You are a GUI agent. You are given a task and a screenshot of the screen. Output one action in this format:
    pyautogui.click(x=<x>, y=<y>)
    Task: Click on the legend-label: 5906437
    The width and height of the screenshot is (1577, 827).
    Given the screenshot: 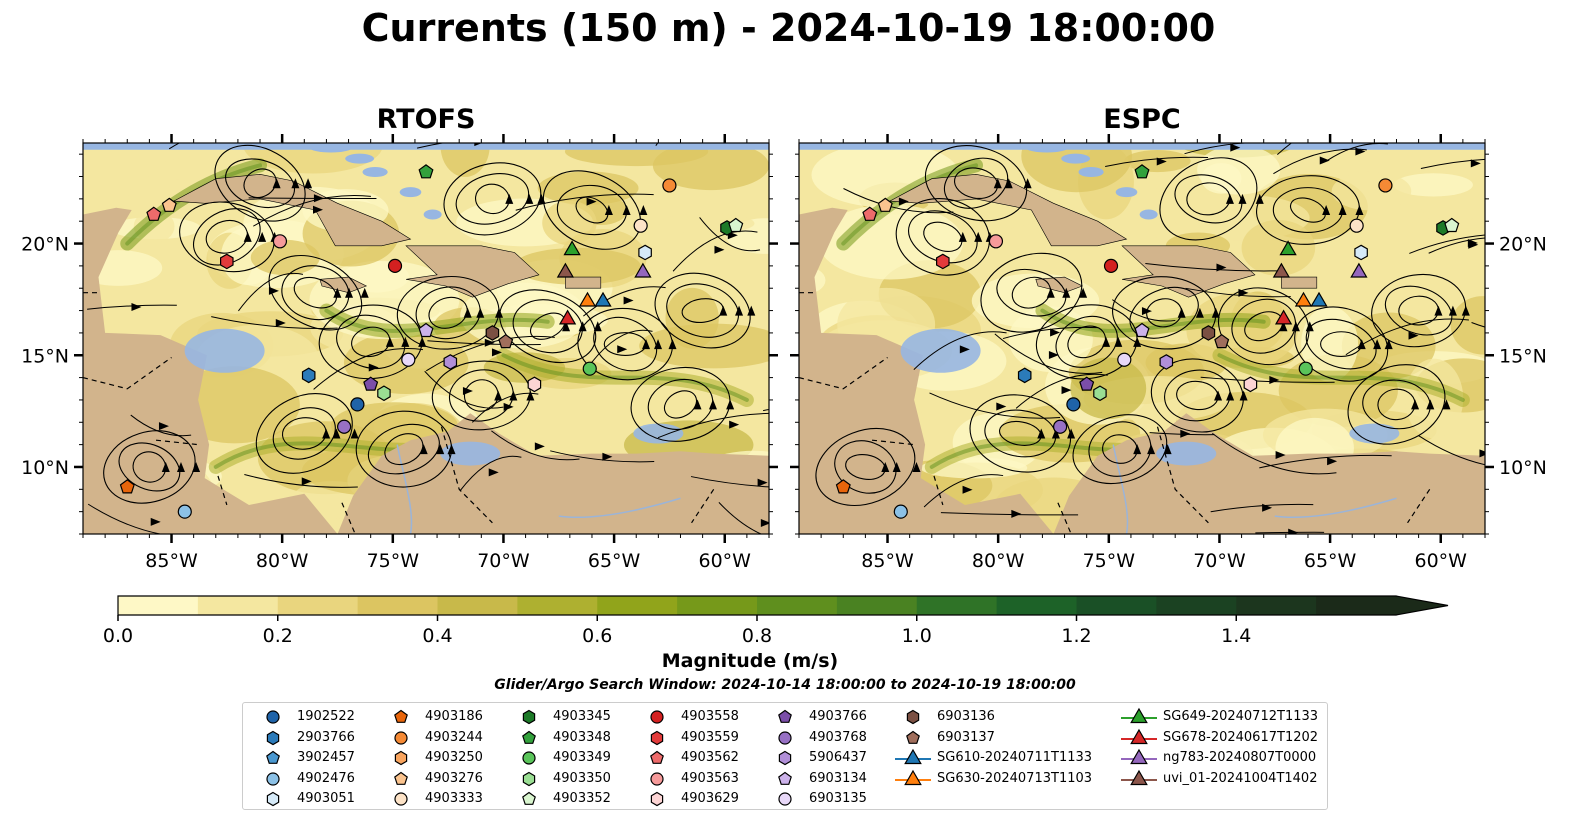 What is the action you would take?
    pyautogui.click(x=838, y=757)
    